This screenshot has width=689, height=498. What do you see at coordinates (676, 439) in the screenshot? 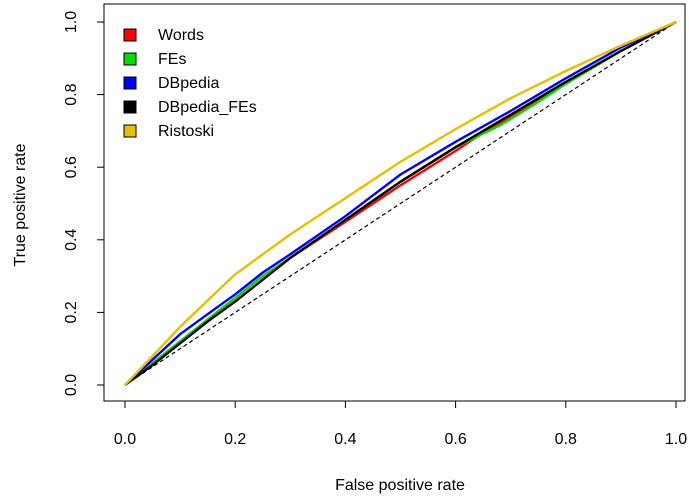
I see `x-tick-label: 1.0` at bounding box center [676, 439].